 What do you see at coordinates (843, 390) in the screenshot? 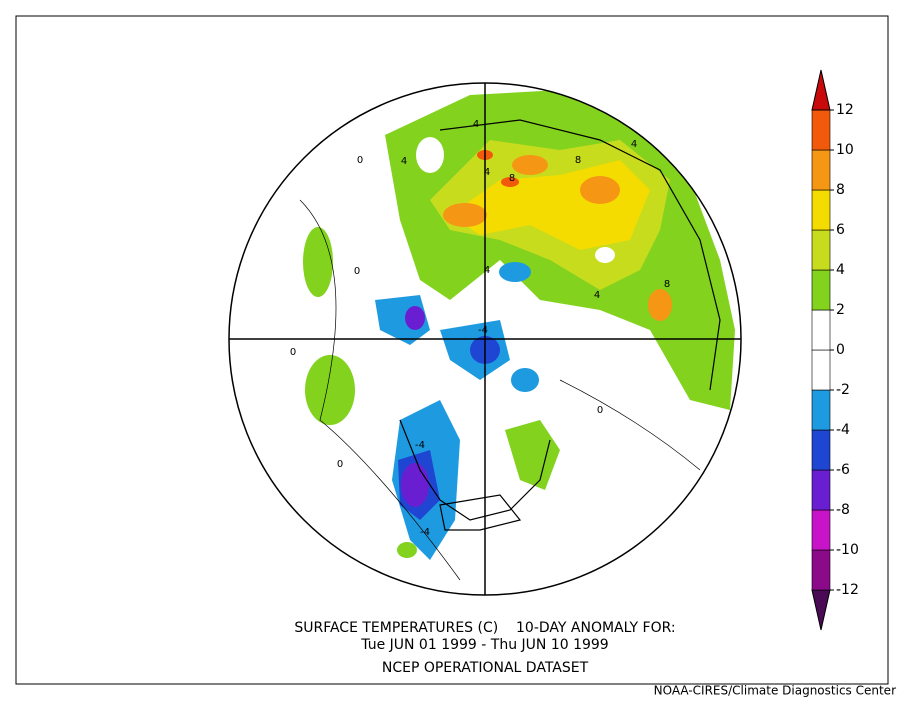
I see `colorbar-label: -2` at bounding box center [843, 390].